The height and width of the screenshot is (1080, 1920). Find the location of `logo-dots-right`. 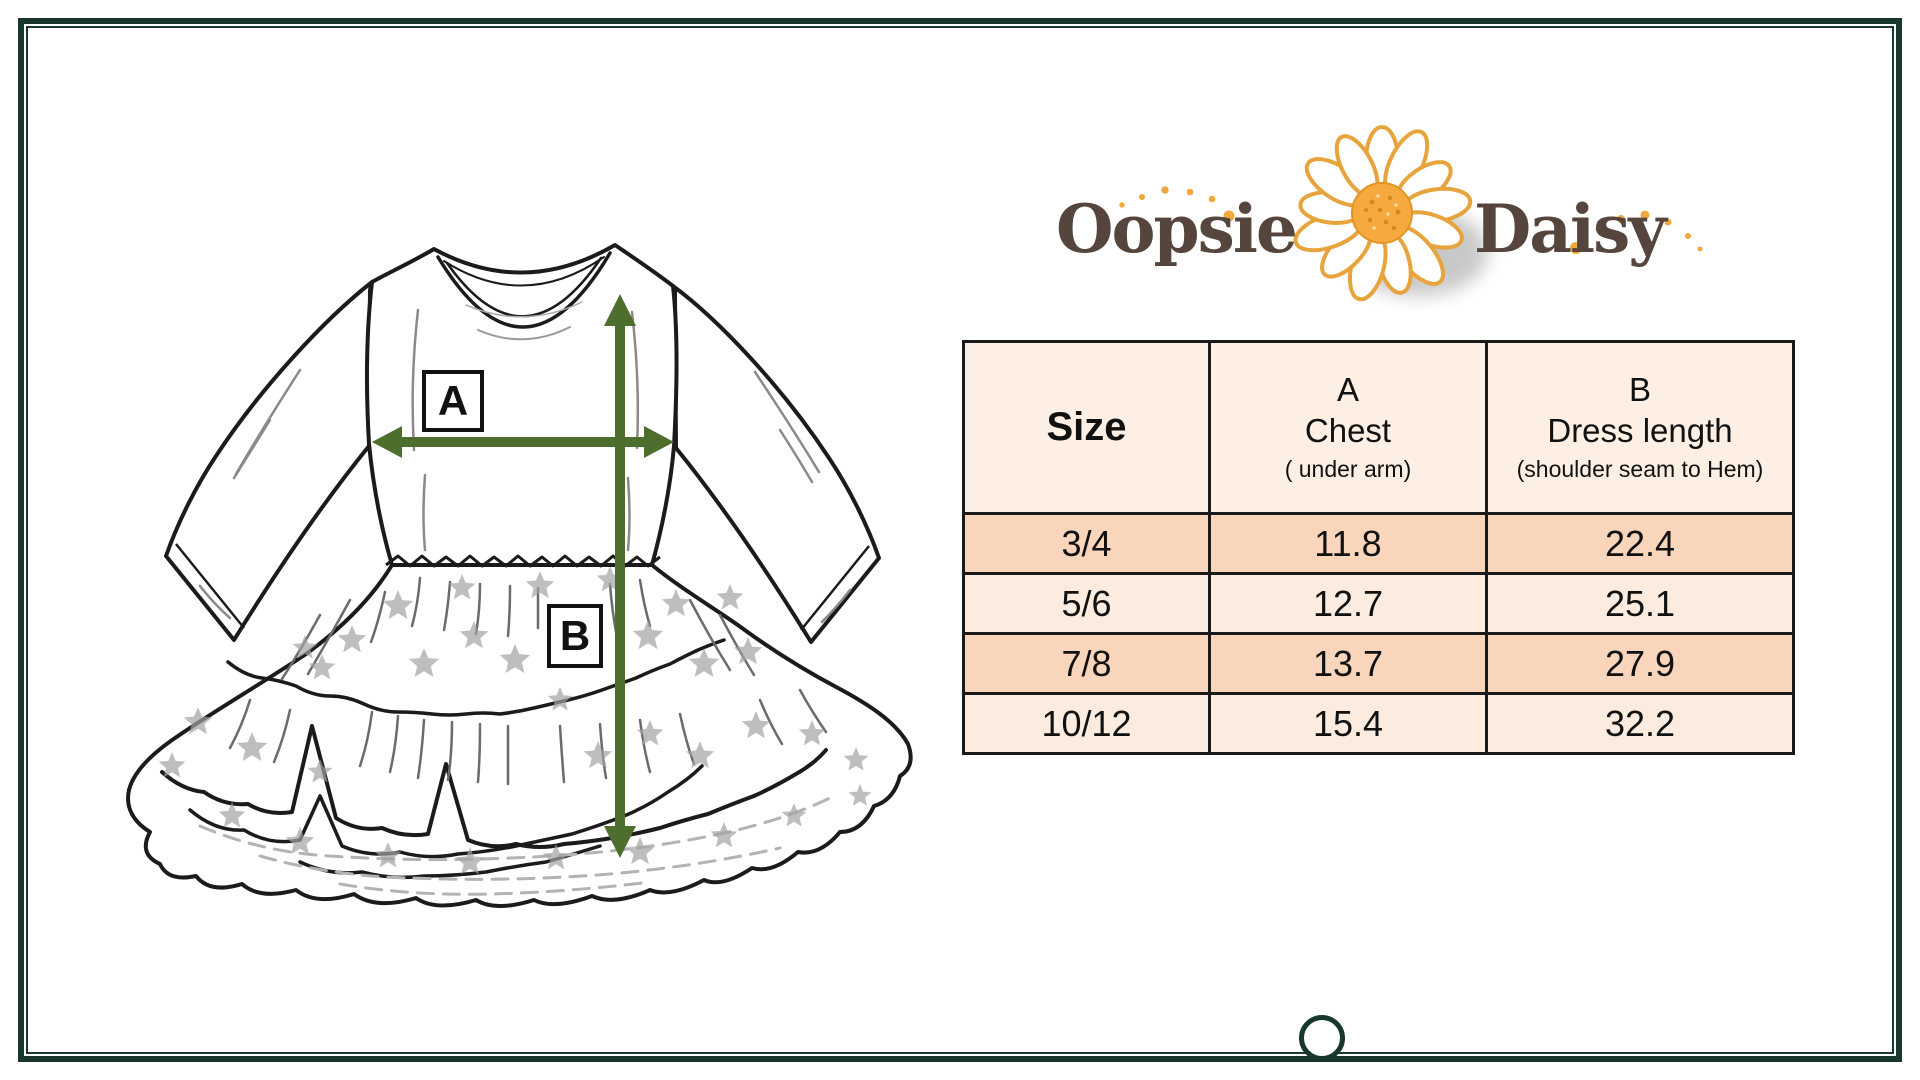

logo-dots-right is located at coordinates (1636, 232).